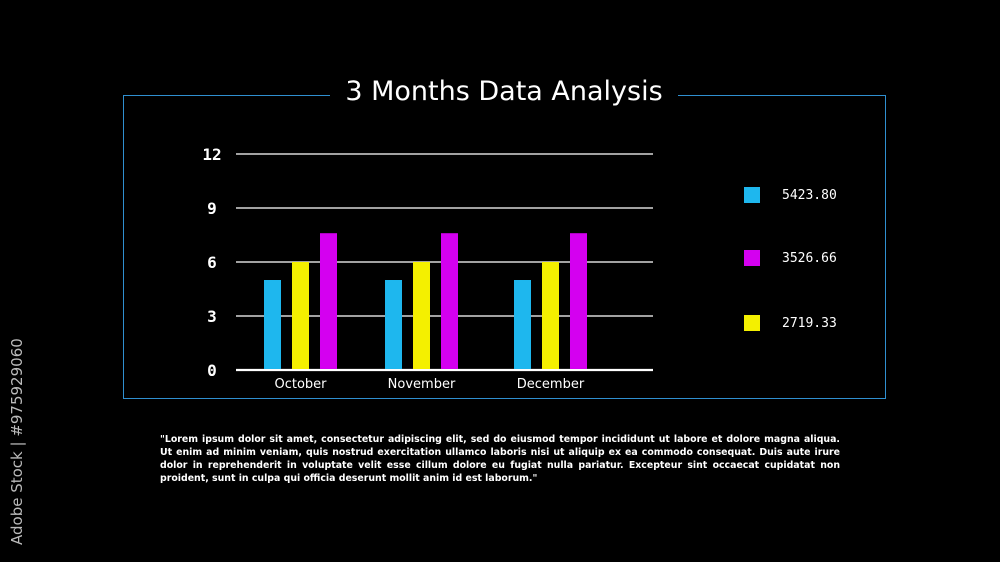  I want to click on y-tick-label: 6, so click(212, 262).